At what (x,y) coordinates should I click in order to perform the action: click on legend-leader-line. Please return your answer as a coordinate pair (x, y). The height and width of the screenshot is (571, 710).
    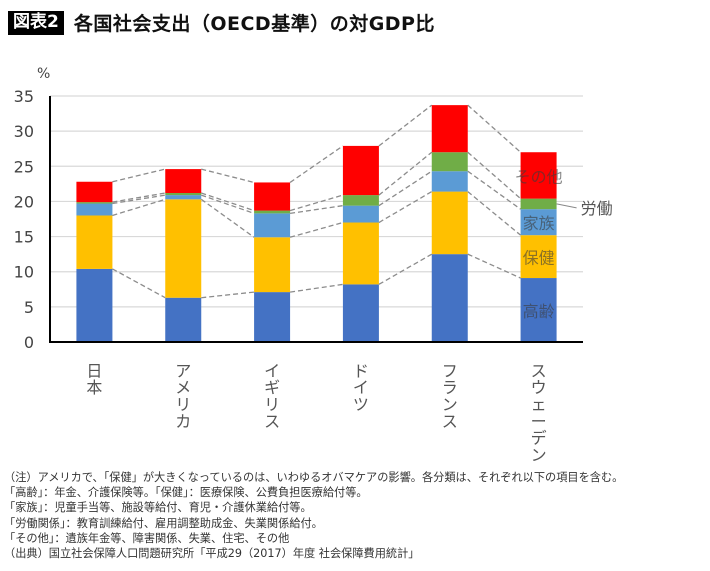
    Looking at the image, I should click on (566, 206).